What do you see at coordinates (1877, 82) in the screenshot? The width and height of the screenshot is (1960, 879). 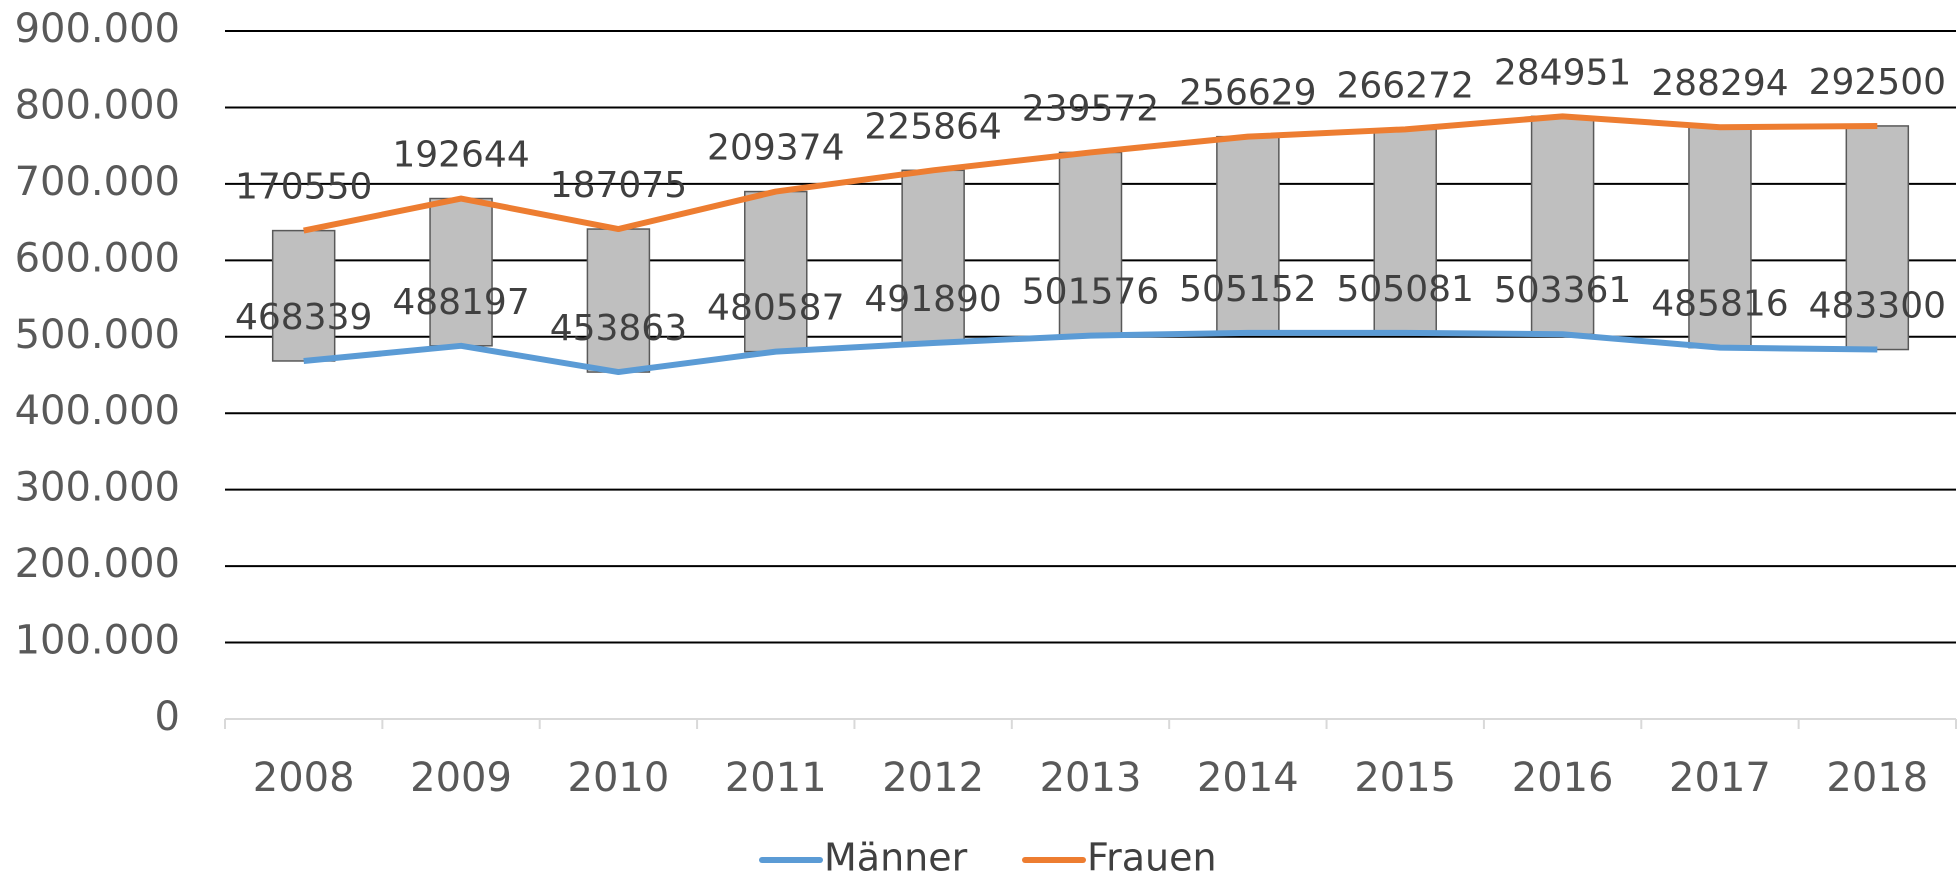 I see `data-label: 292500` at bounding box center [1877, 82].